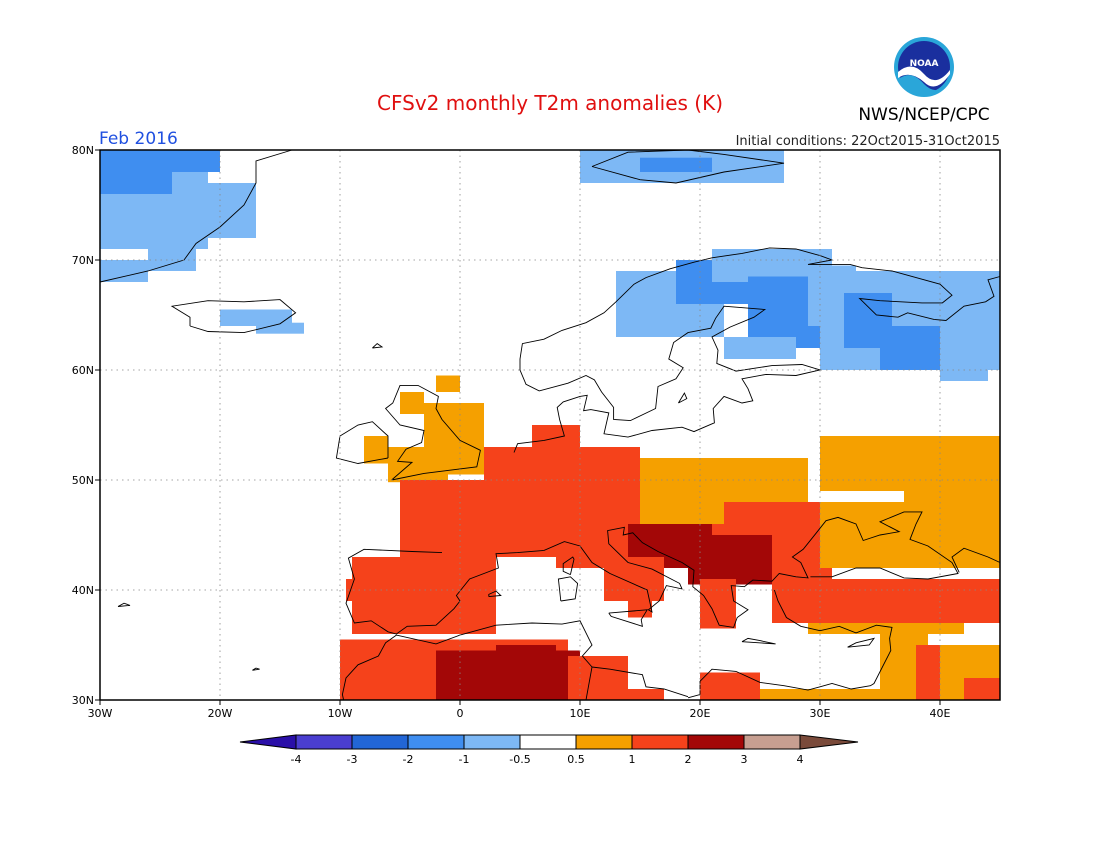  What do you see at coordinates (744, 759) in the screenshot?
I see `colorbar-label: 3` at bounding box center [744, 759].